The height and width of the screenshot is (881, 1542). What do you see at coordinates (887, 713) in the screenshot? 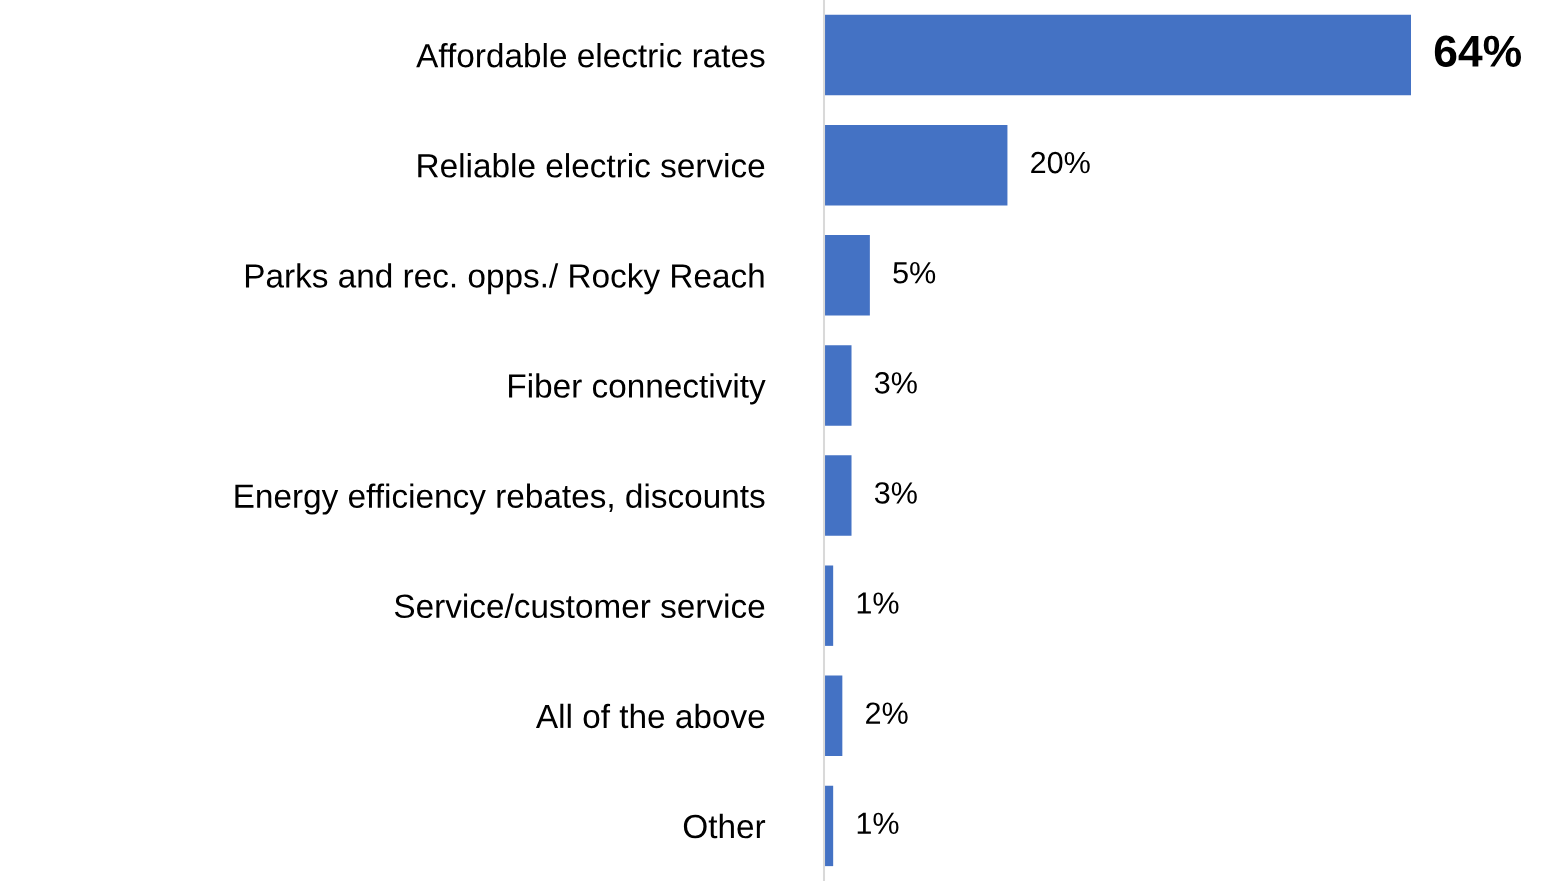
I see `data-label: 2%` at bounding box center [887, 713].